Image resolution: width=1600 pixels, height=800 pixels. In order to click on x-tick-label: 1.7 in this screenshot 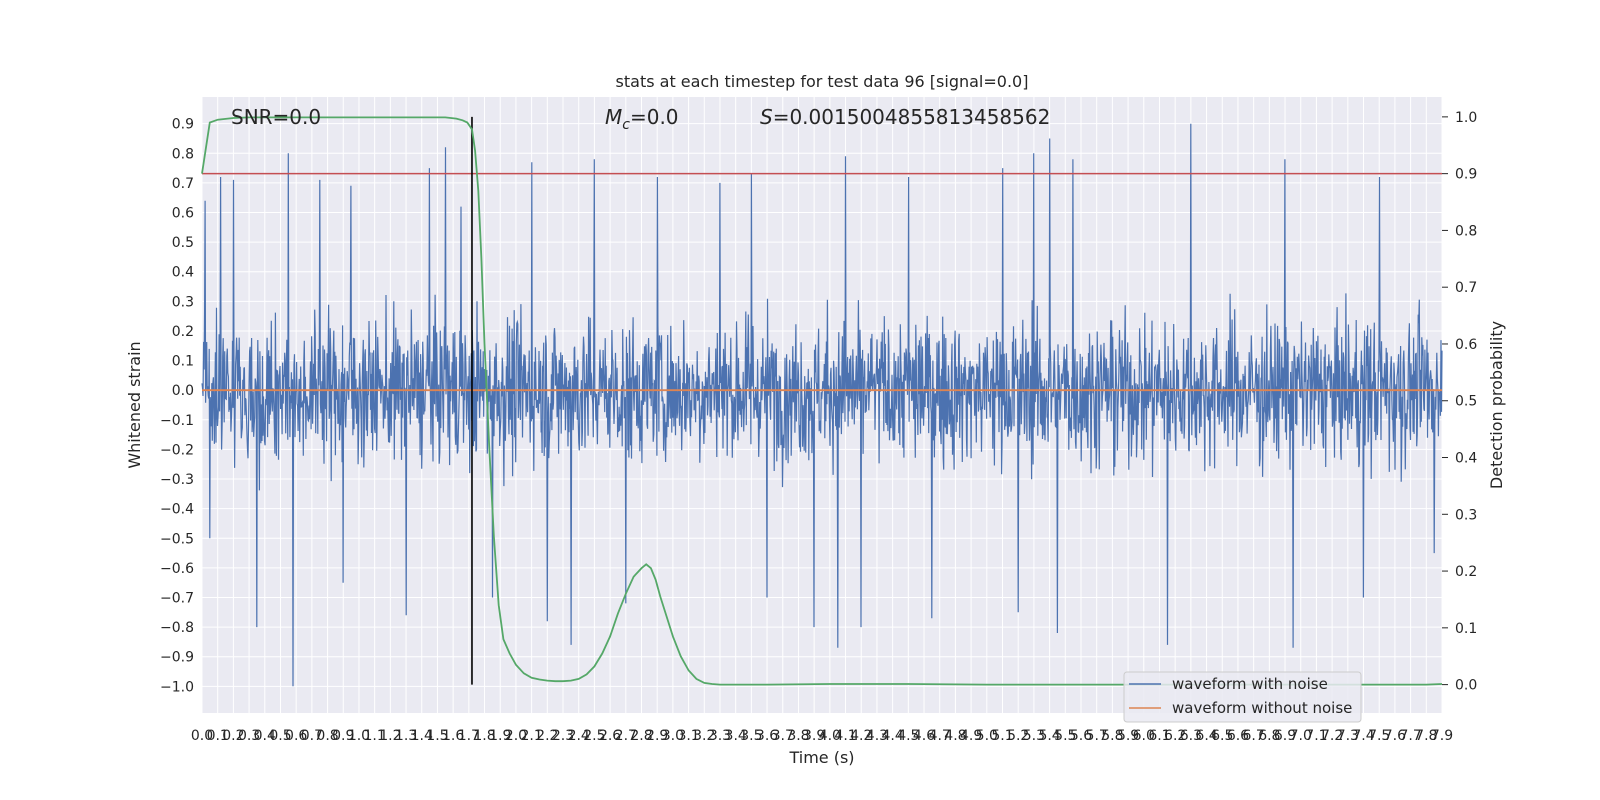, I will do `click(469, 736)`.